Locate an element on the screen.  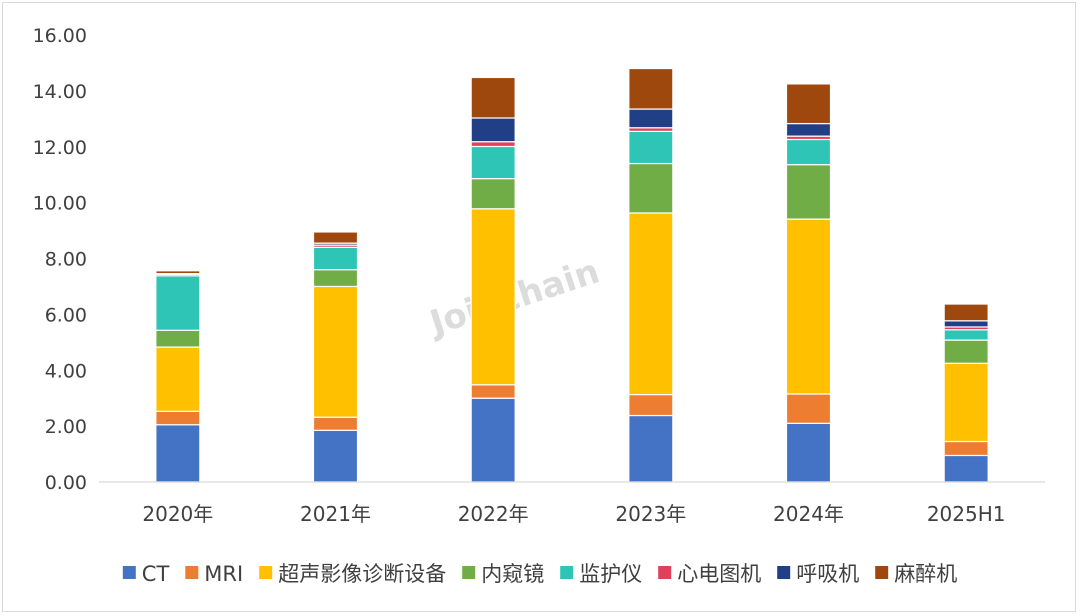
legend: CT MRI 超声影像诊断设备 内窥镜 监护仪 心电图机 呼吸机 麻醉机 is located at coordinates (539, 574).